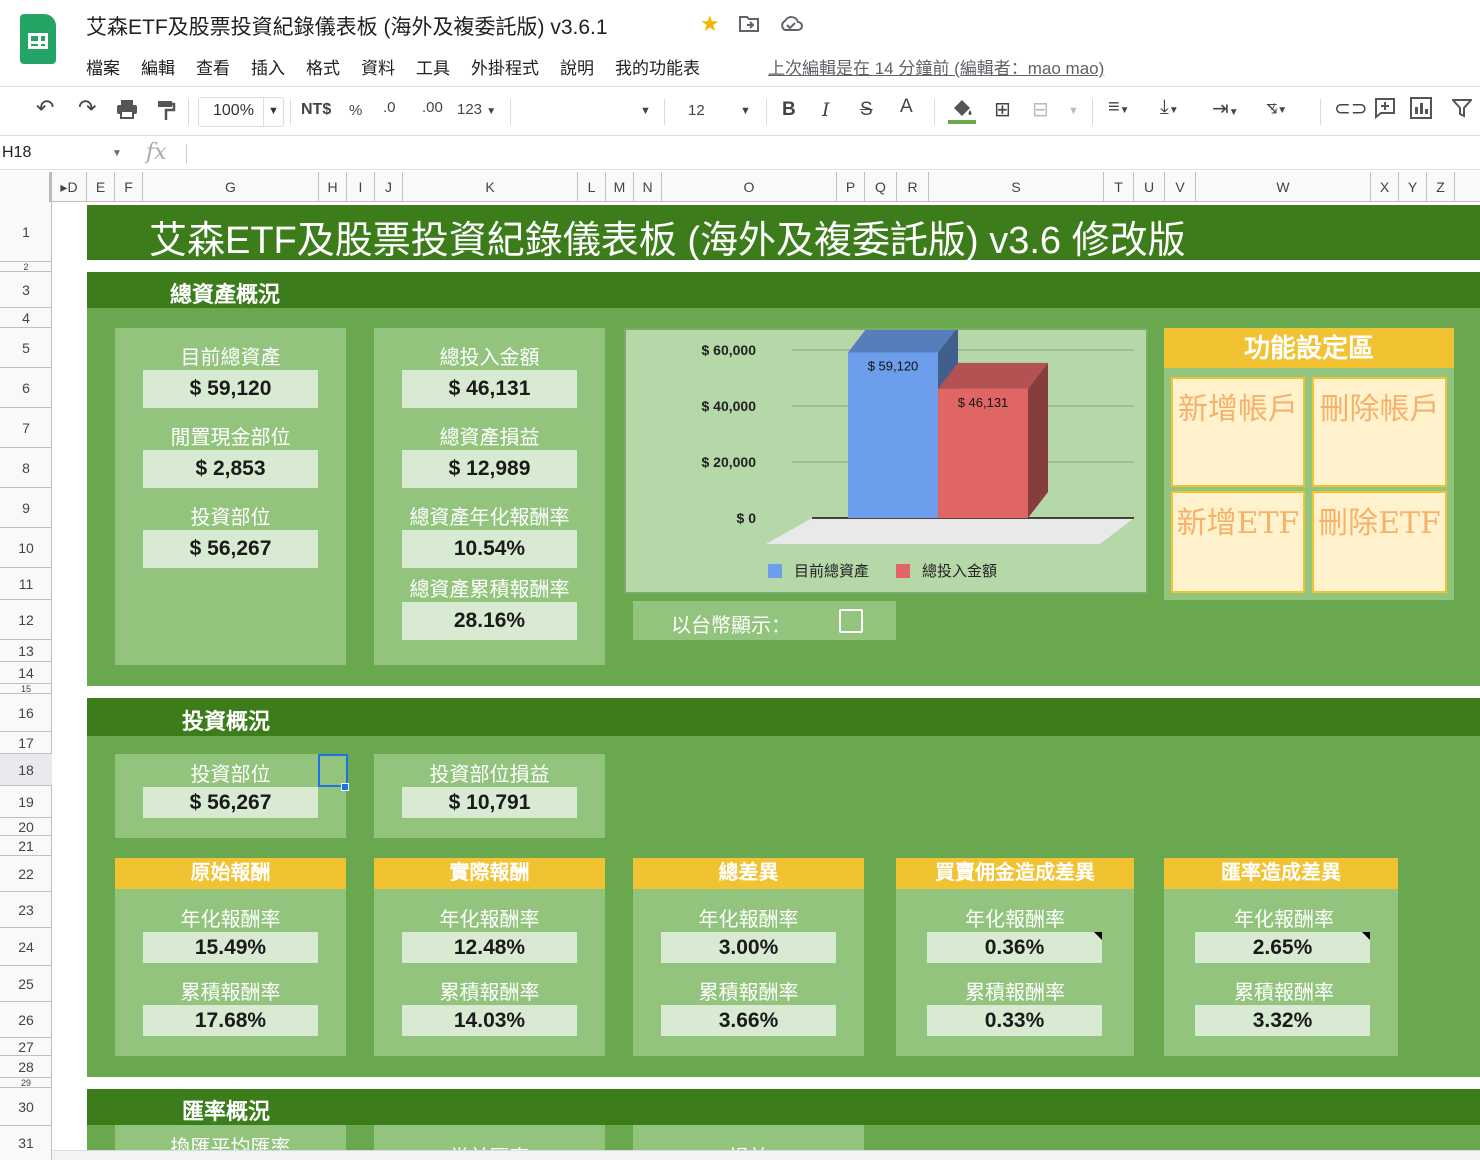  I want to click on decrease-decimal-button: .0, so click(389, 107).